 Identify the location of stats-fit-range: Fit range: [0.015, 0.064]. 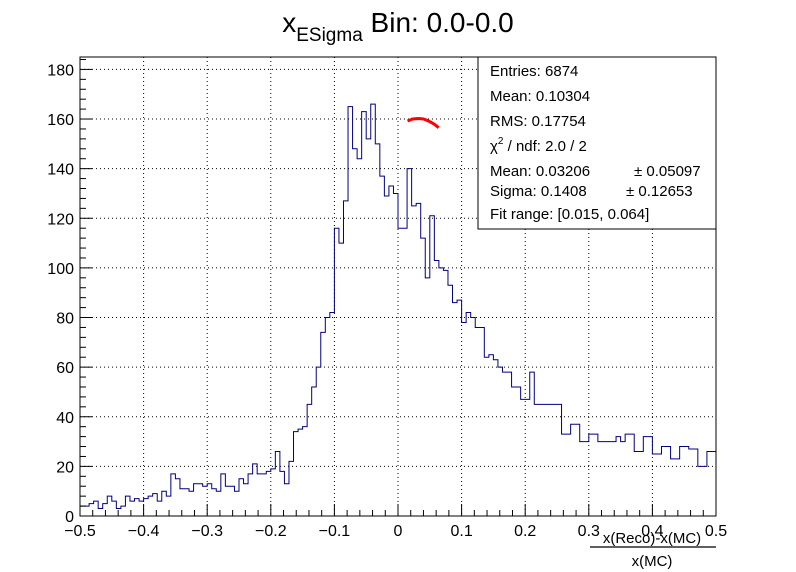
(569, 214).